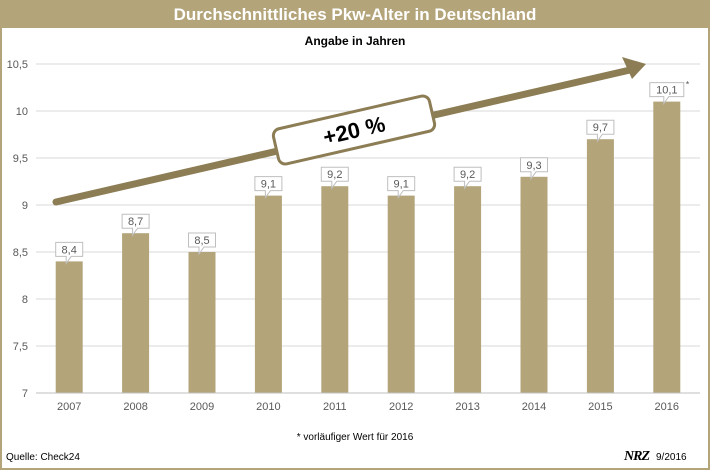 The height and width of the screenshot is (470, 710). I want to click on y-tick-label: 9, so click(25, 206).